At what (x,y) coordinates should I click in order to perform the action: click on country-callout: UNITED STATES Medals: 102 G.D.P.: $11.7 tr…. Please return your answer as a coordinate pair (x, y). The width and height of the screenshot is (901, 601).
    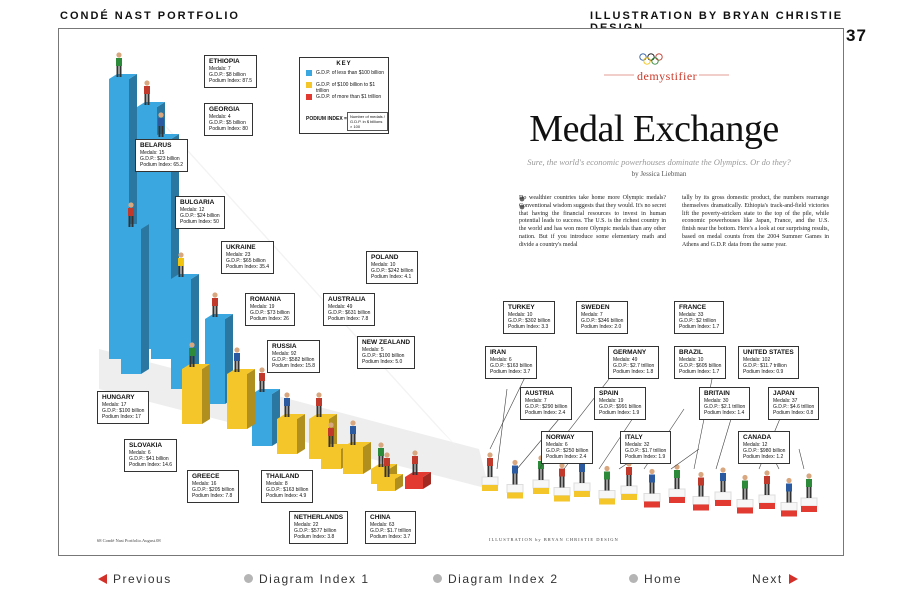
    Looking at the image, I should click on (768, 362).